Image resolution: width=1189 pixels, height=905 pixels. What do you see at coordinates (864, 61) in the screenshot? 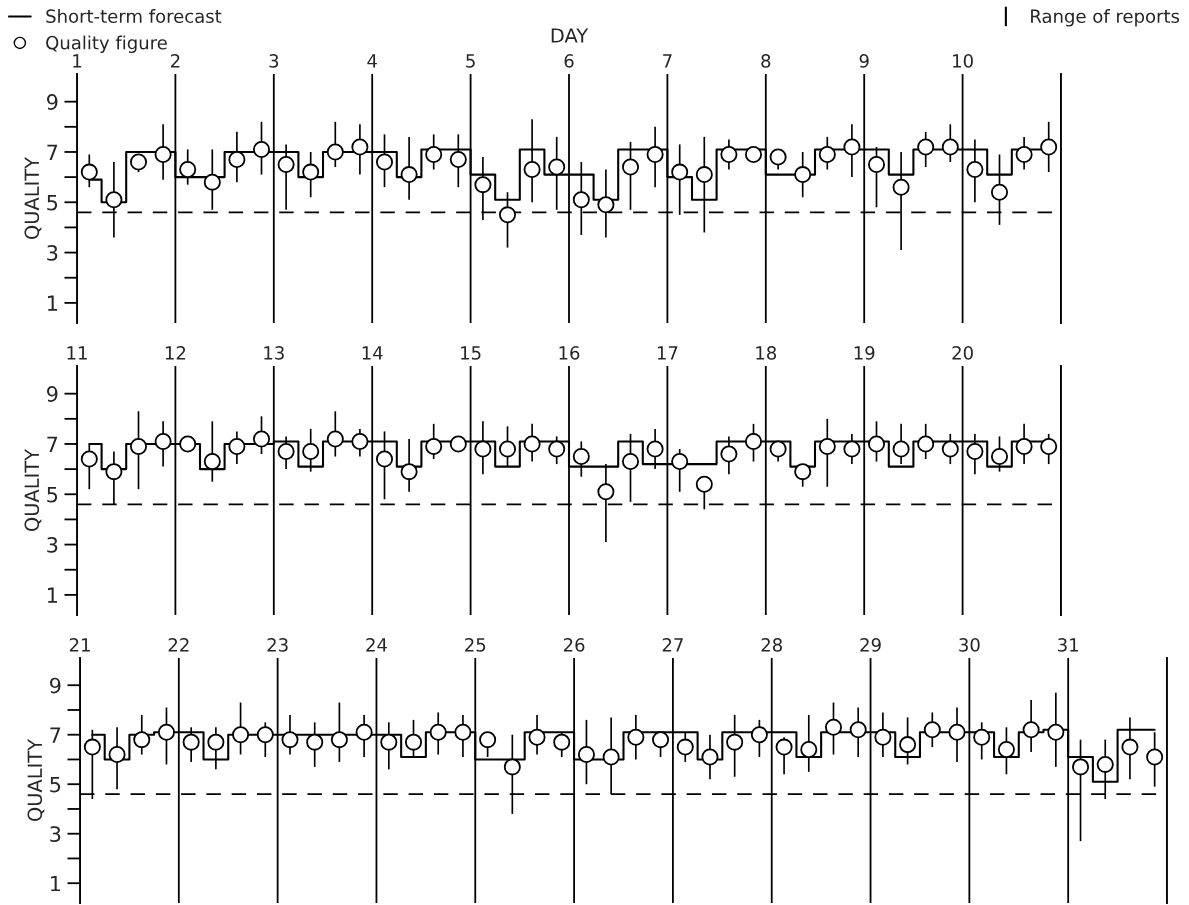
I see `x-tick-label: 9` at bounding box center [864, 61].